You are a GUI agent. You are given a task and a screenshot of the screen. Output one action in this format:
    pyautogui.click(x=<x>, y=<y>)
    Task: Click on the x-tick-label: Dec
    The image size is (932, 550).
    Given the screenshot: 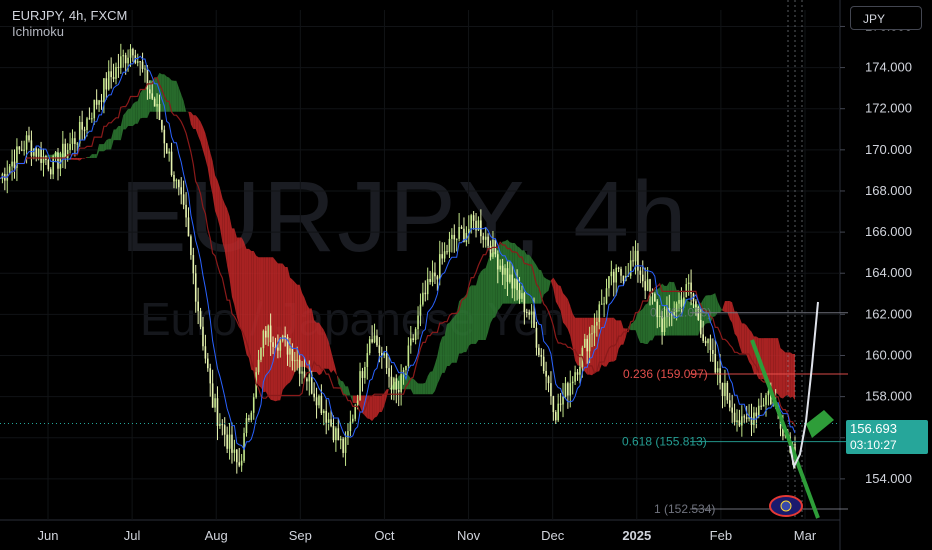 What is the action you would take?
    pyautogui.click(x=553, y=535)
    